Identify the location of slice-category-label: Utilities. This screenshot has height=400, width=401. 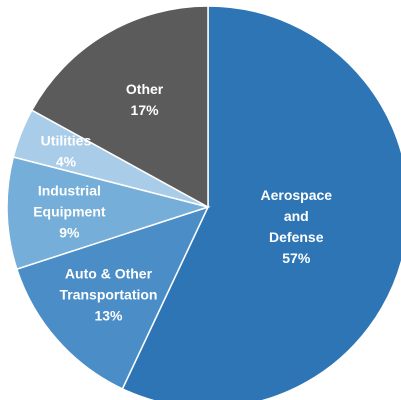
(66, 140).